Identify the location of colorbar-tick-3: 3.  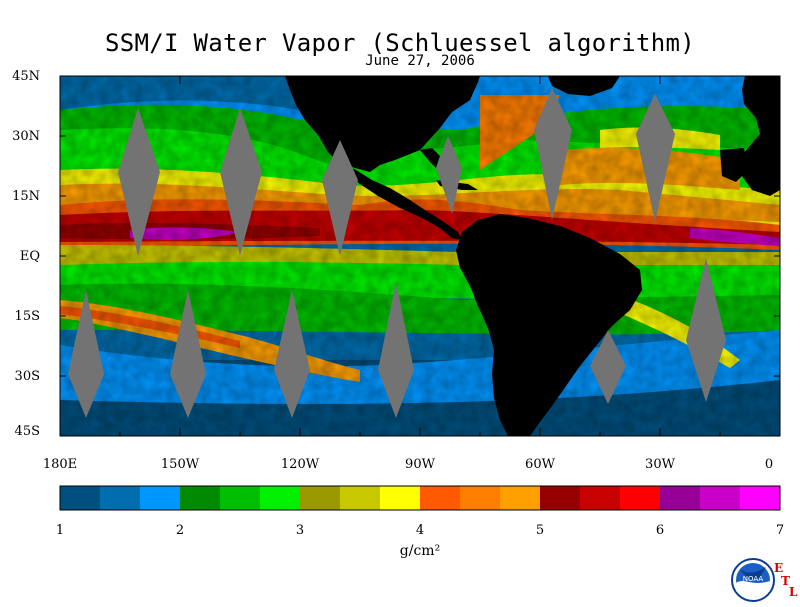
(300, 530).